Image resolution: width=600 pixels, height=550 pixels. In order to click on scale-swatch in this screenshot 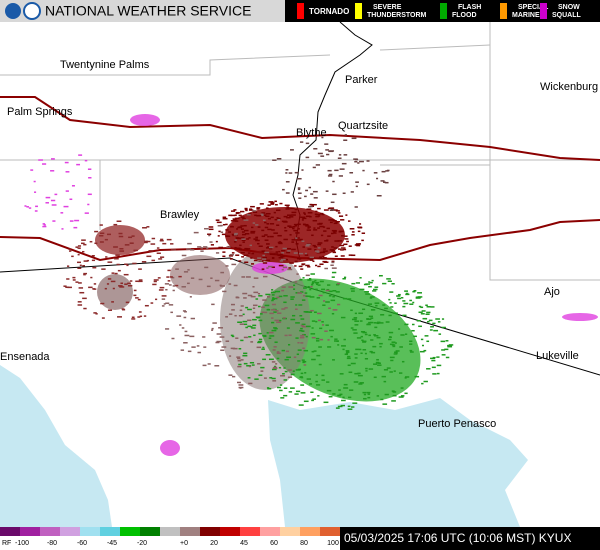, I will do `click(170, 531)`.